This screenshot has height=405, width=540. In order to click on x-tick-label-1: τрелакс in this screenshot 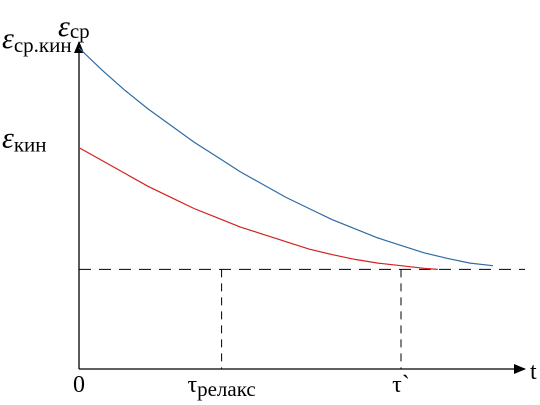, I will do `click(221, 386)`.